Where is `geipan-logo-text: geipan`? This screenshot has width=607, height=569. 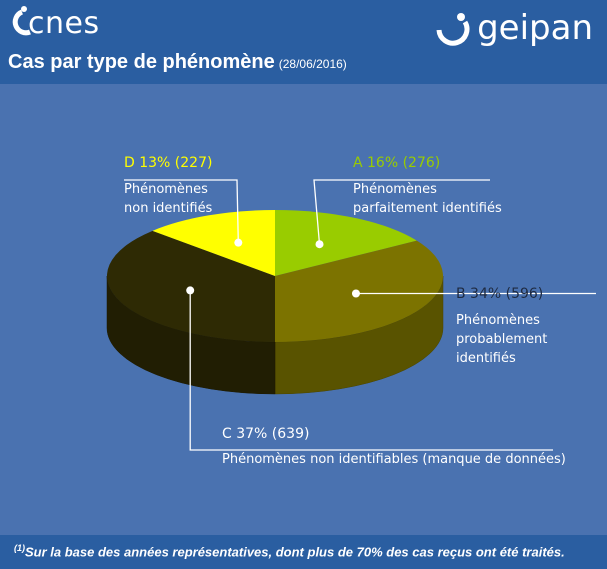
geipan-logo-text: geipan is located at coordinates (535, 28).